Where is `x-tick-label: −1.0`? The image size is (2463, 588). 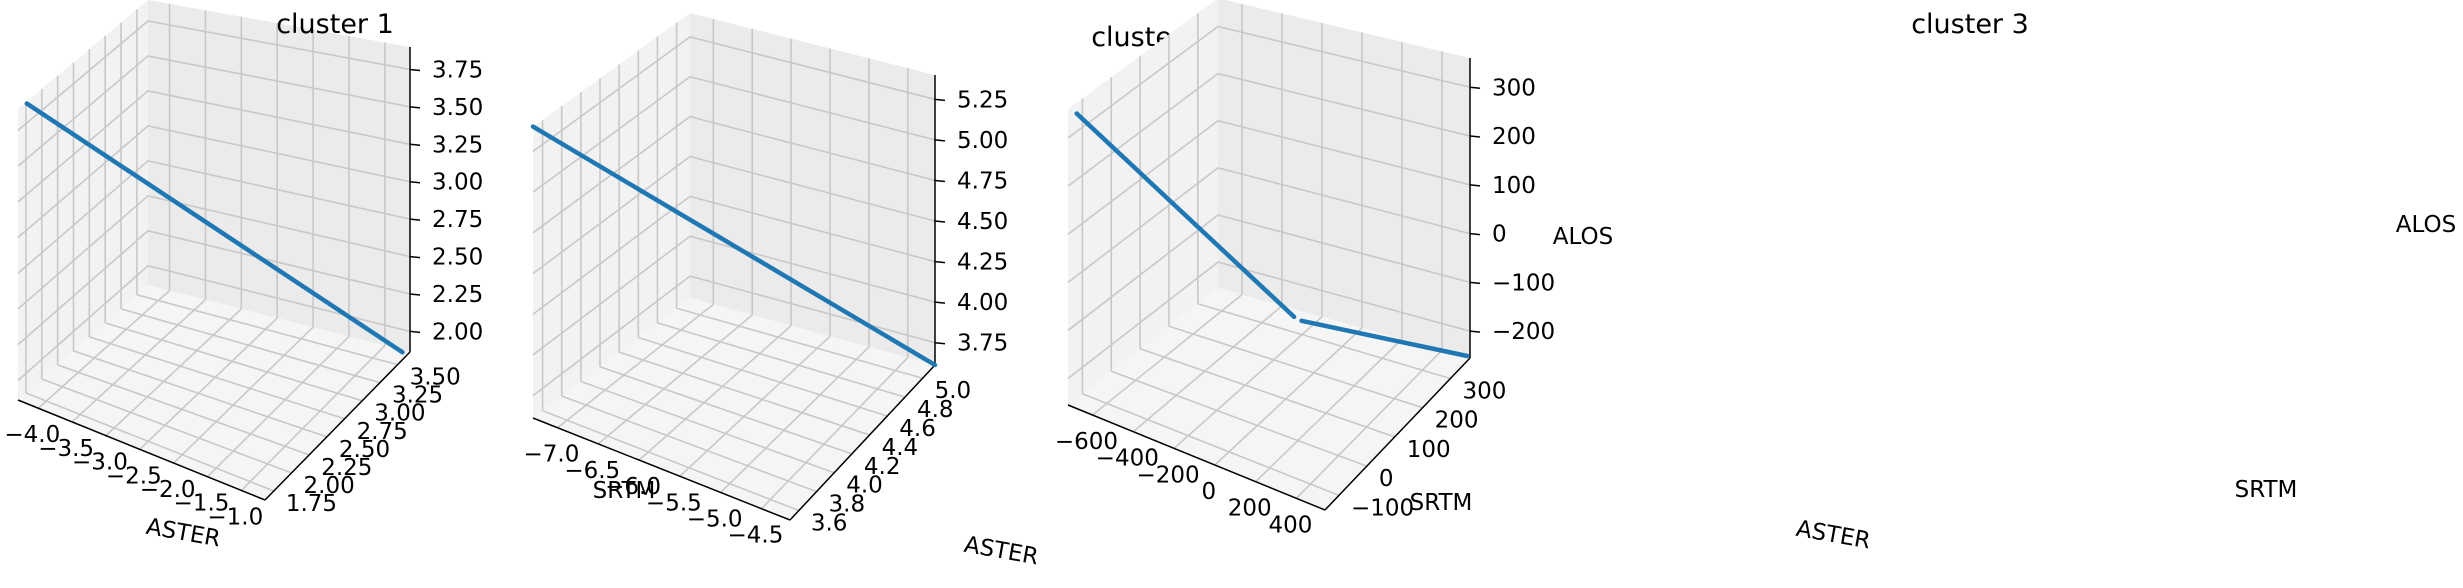 x-tick-label: −1.0 is located at coordinates (235, 517).